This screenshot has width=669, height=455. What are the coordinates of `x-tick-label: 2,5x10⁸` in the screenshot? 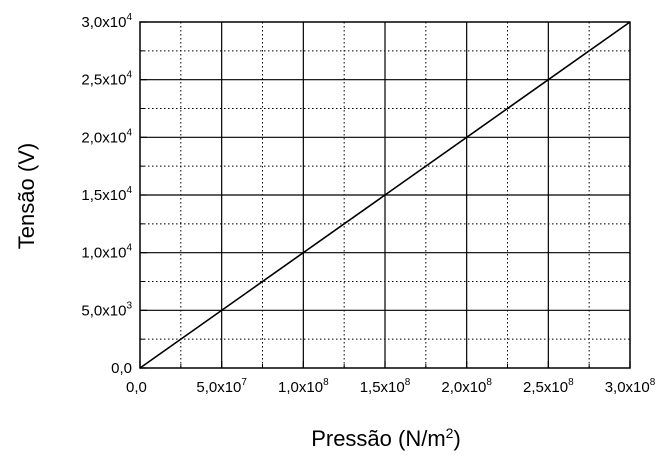 It's located at (548, 386).